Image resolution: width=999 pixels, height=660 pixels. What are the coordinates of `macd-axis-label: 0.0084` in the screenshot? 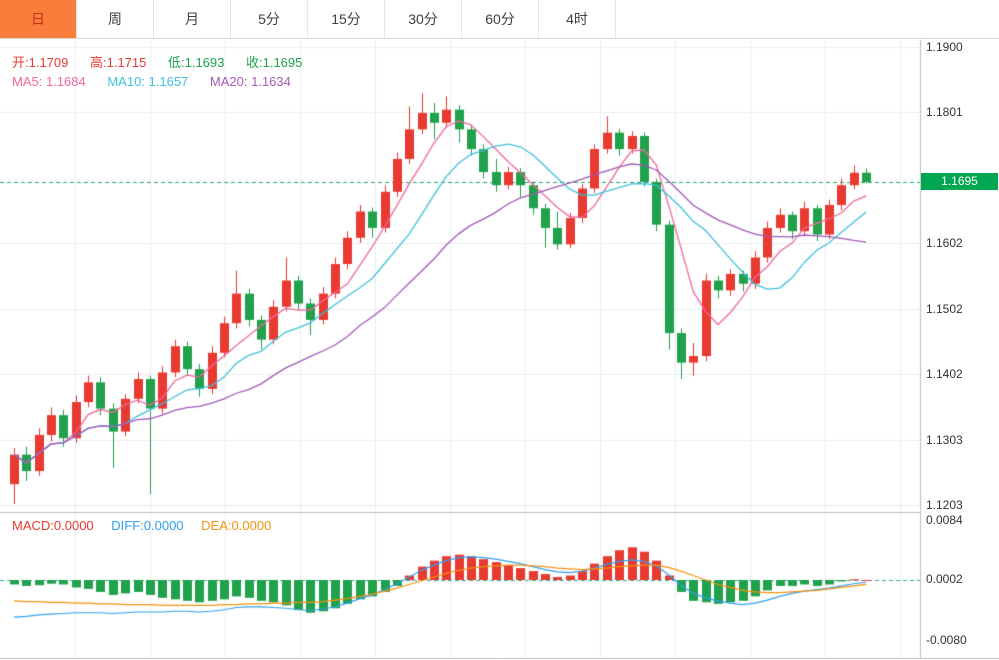 It's located at (944, 520).